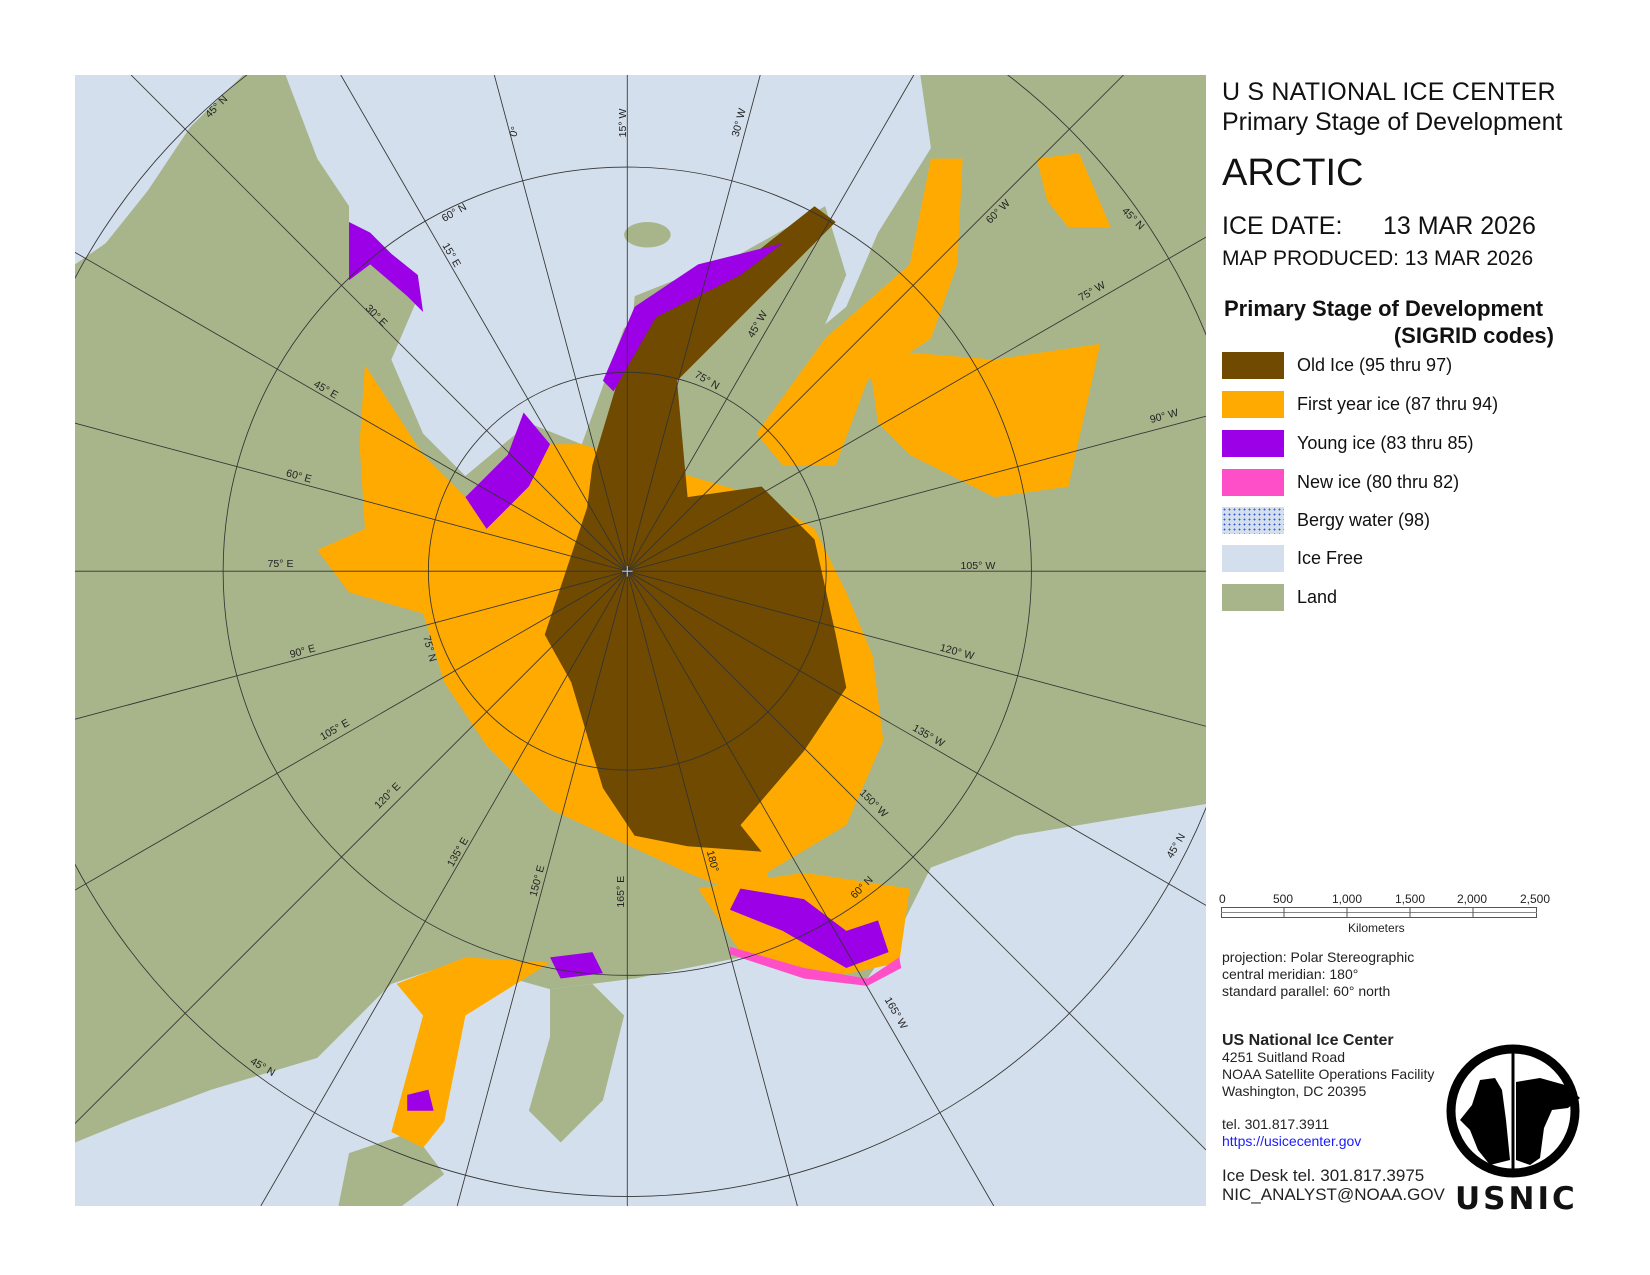 This screenshot has width=1650, height=1275. What do you see at coordinates (1282, 226) in the screenshot?
I see `ice-date-label: ICE DATE:` at bounding box center [1282, 226].